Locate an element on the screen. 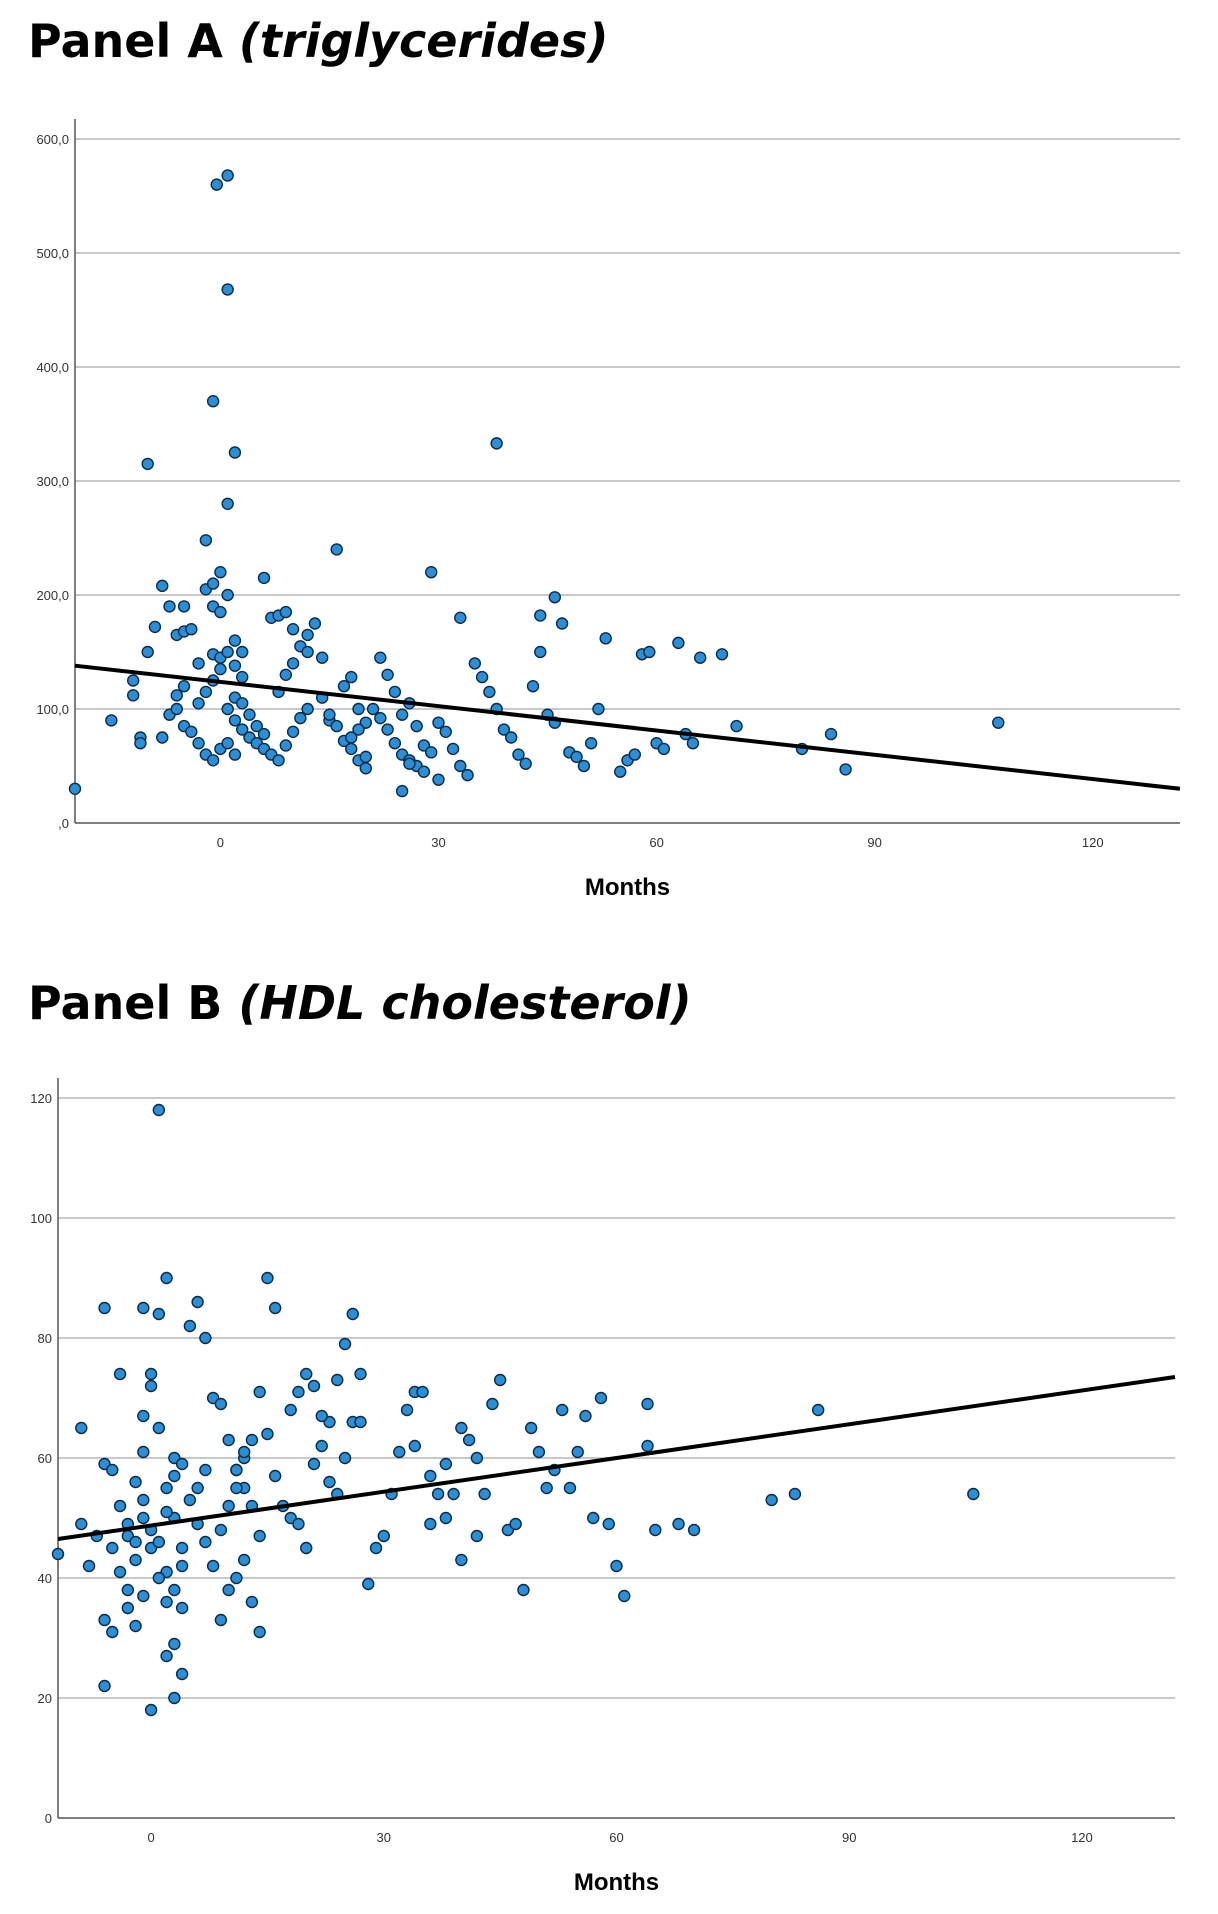 The image size is (1218, 1914). panel-a-y-tick-label: ,0 is located at coordinates (63, 823).